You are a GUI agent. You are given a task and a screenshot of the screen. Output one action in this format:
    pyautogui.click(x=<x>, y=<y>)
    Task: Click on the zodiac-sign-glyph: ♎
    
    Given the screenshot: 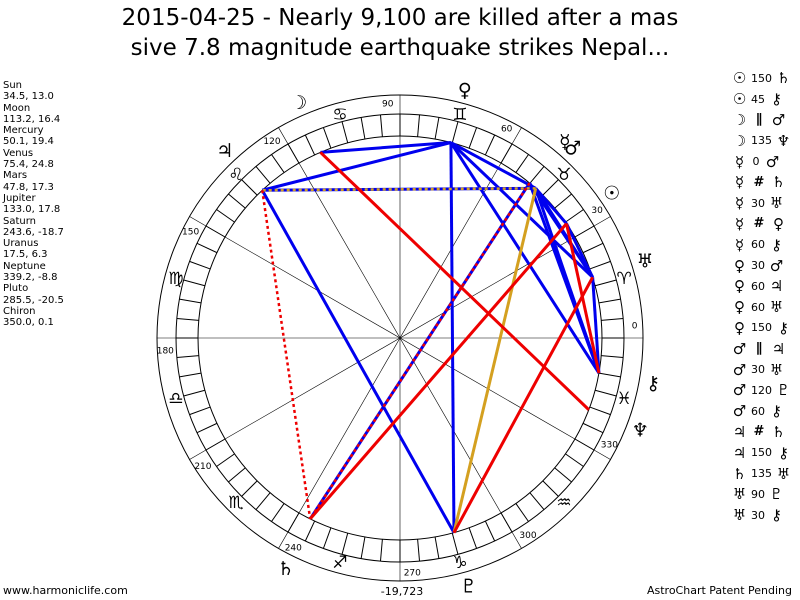 What is the action you would take?
    pyautogui.click(x=175, y=399)
    